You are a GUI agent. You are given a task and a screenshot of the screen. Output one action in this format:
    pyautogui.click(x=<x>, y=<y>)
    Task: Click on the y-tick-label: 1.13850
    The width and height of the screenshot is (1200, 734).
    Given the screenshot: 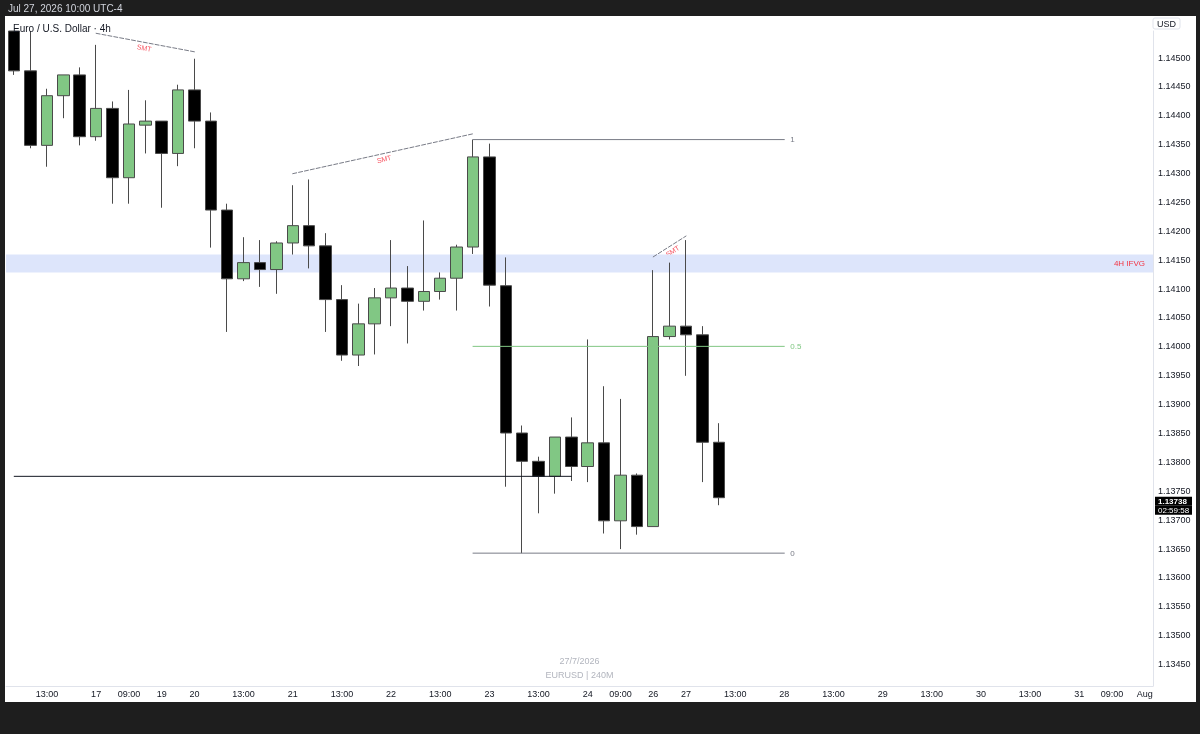 What is the action you would take?
    pyautogui.click(x=1174, y=433)
    